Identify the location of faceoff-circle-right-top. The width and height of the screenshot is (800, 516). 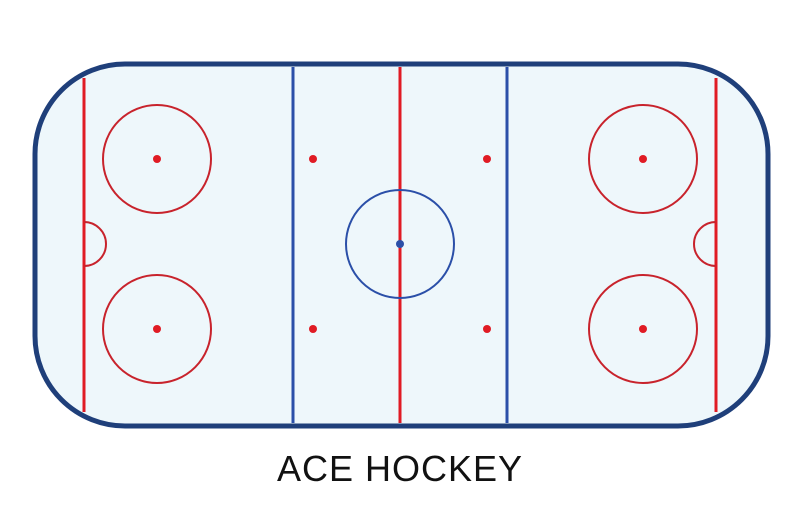
(643, 159).